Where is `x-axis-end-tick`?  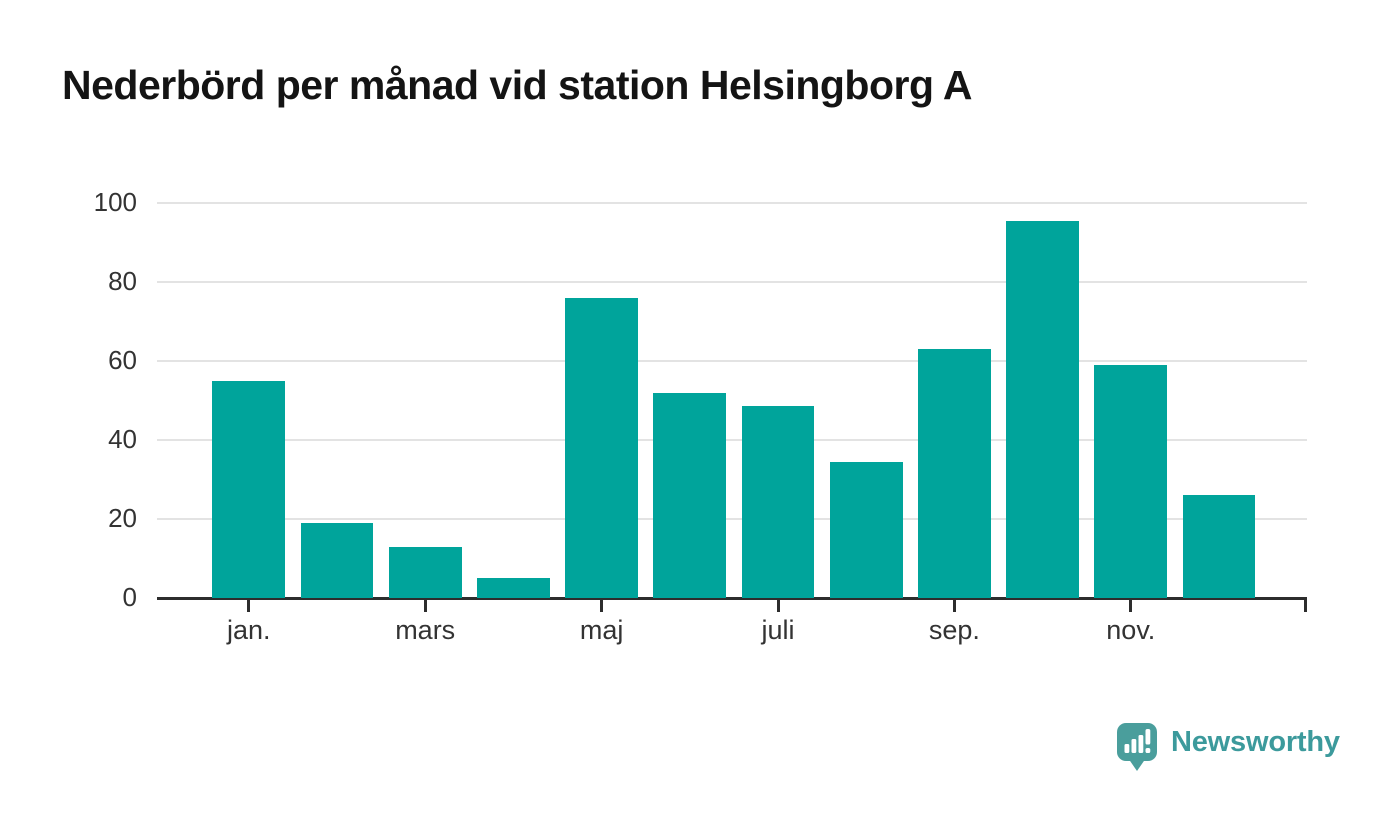
x-axis-end-tick is located at coordinates (1305, 605).